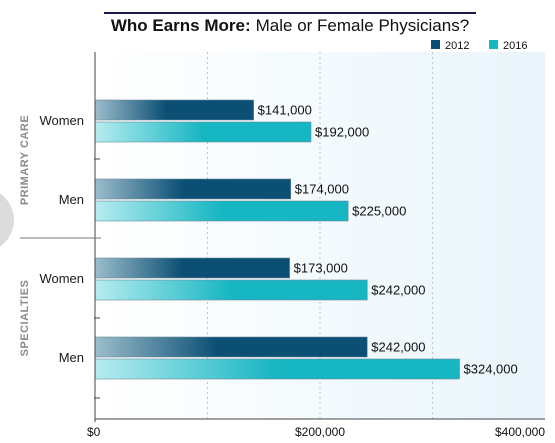  Describe the element at coordinates (457, 46) in the screenshot. I see `legend-label-2012: 2012` at that location.